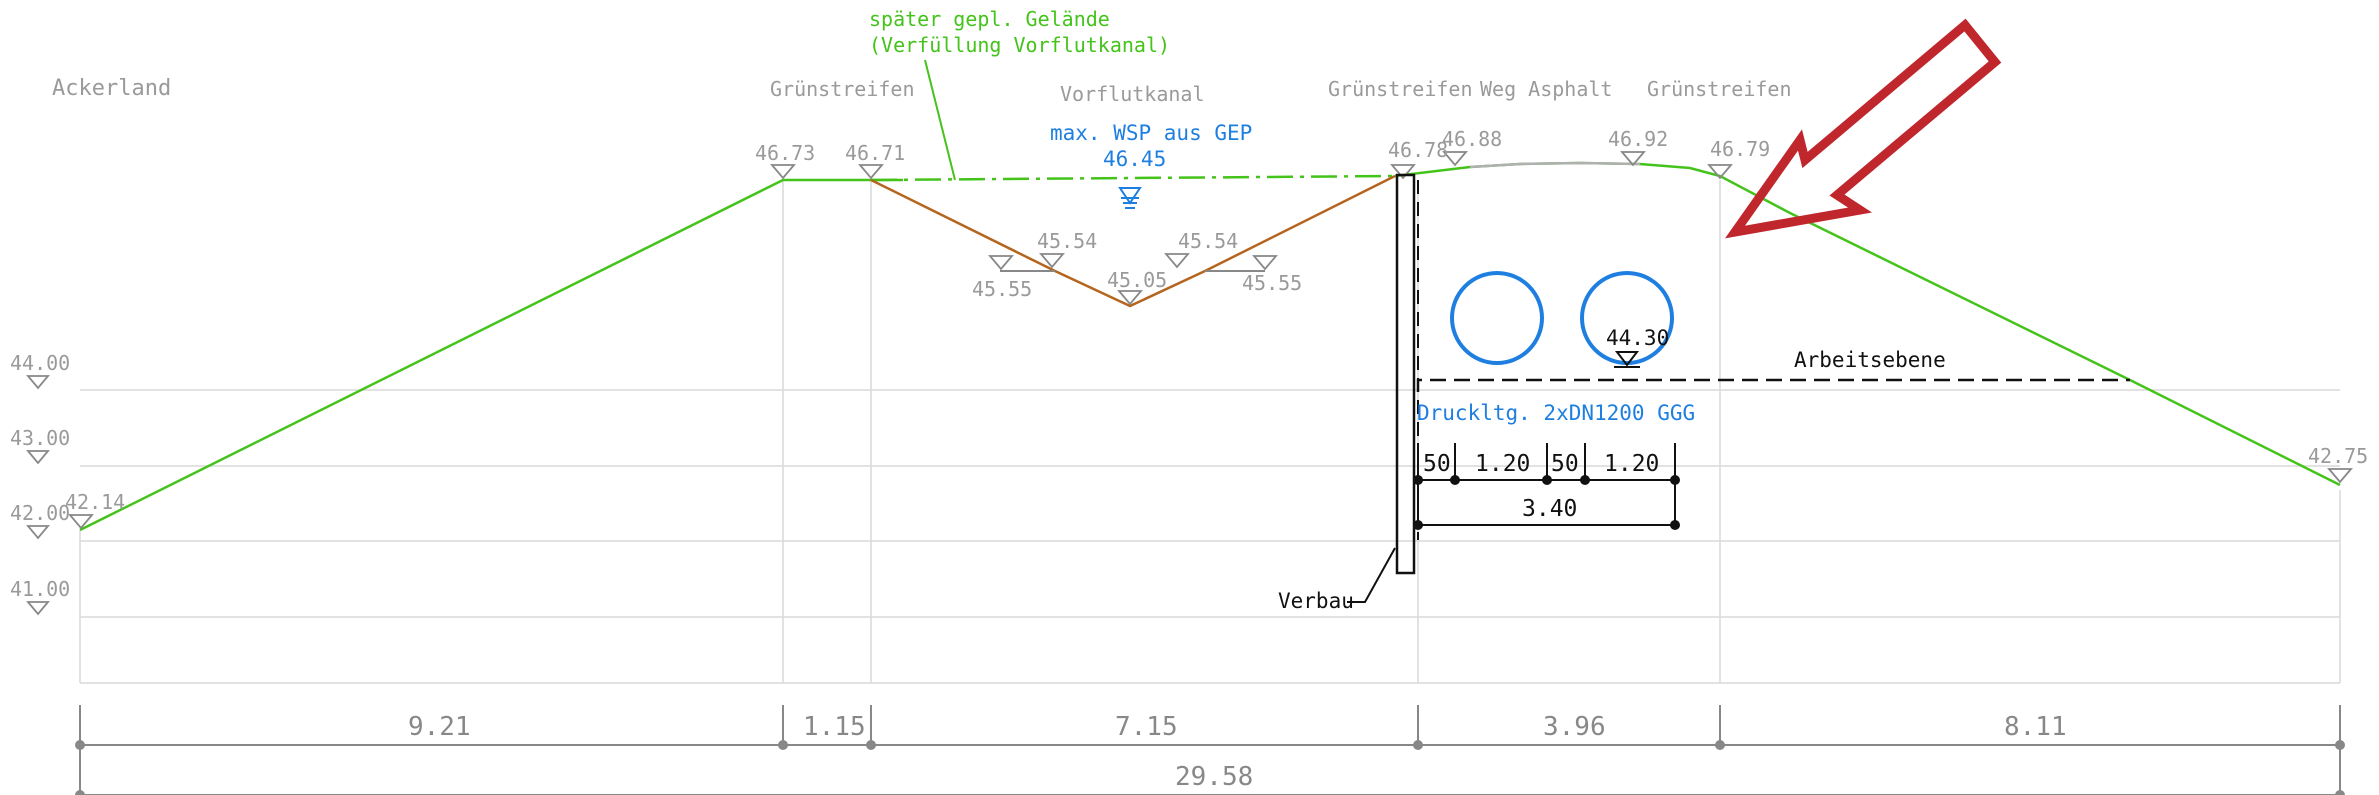 The width and height of the screenshot is (2379, 795). I want to click on elev-4688: 46.88, so click(1472, 139).